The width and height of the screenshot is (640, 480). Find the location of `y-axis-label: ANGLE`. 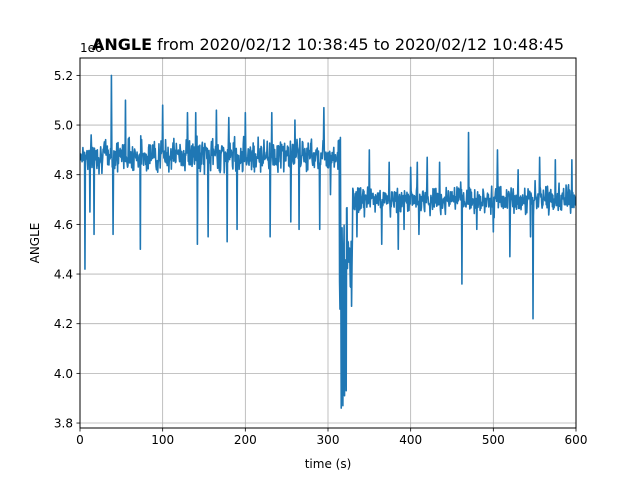

y-axis-label: ANGLE is located at coordinates (35, 243).